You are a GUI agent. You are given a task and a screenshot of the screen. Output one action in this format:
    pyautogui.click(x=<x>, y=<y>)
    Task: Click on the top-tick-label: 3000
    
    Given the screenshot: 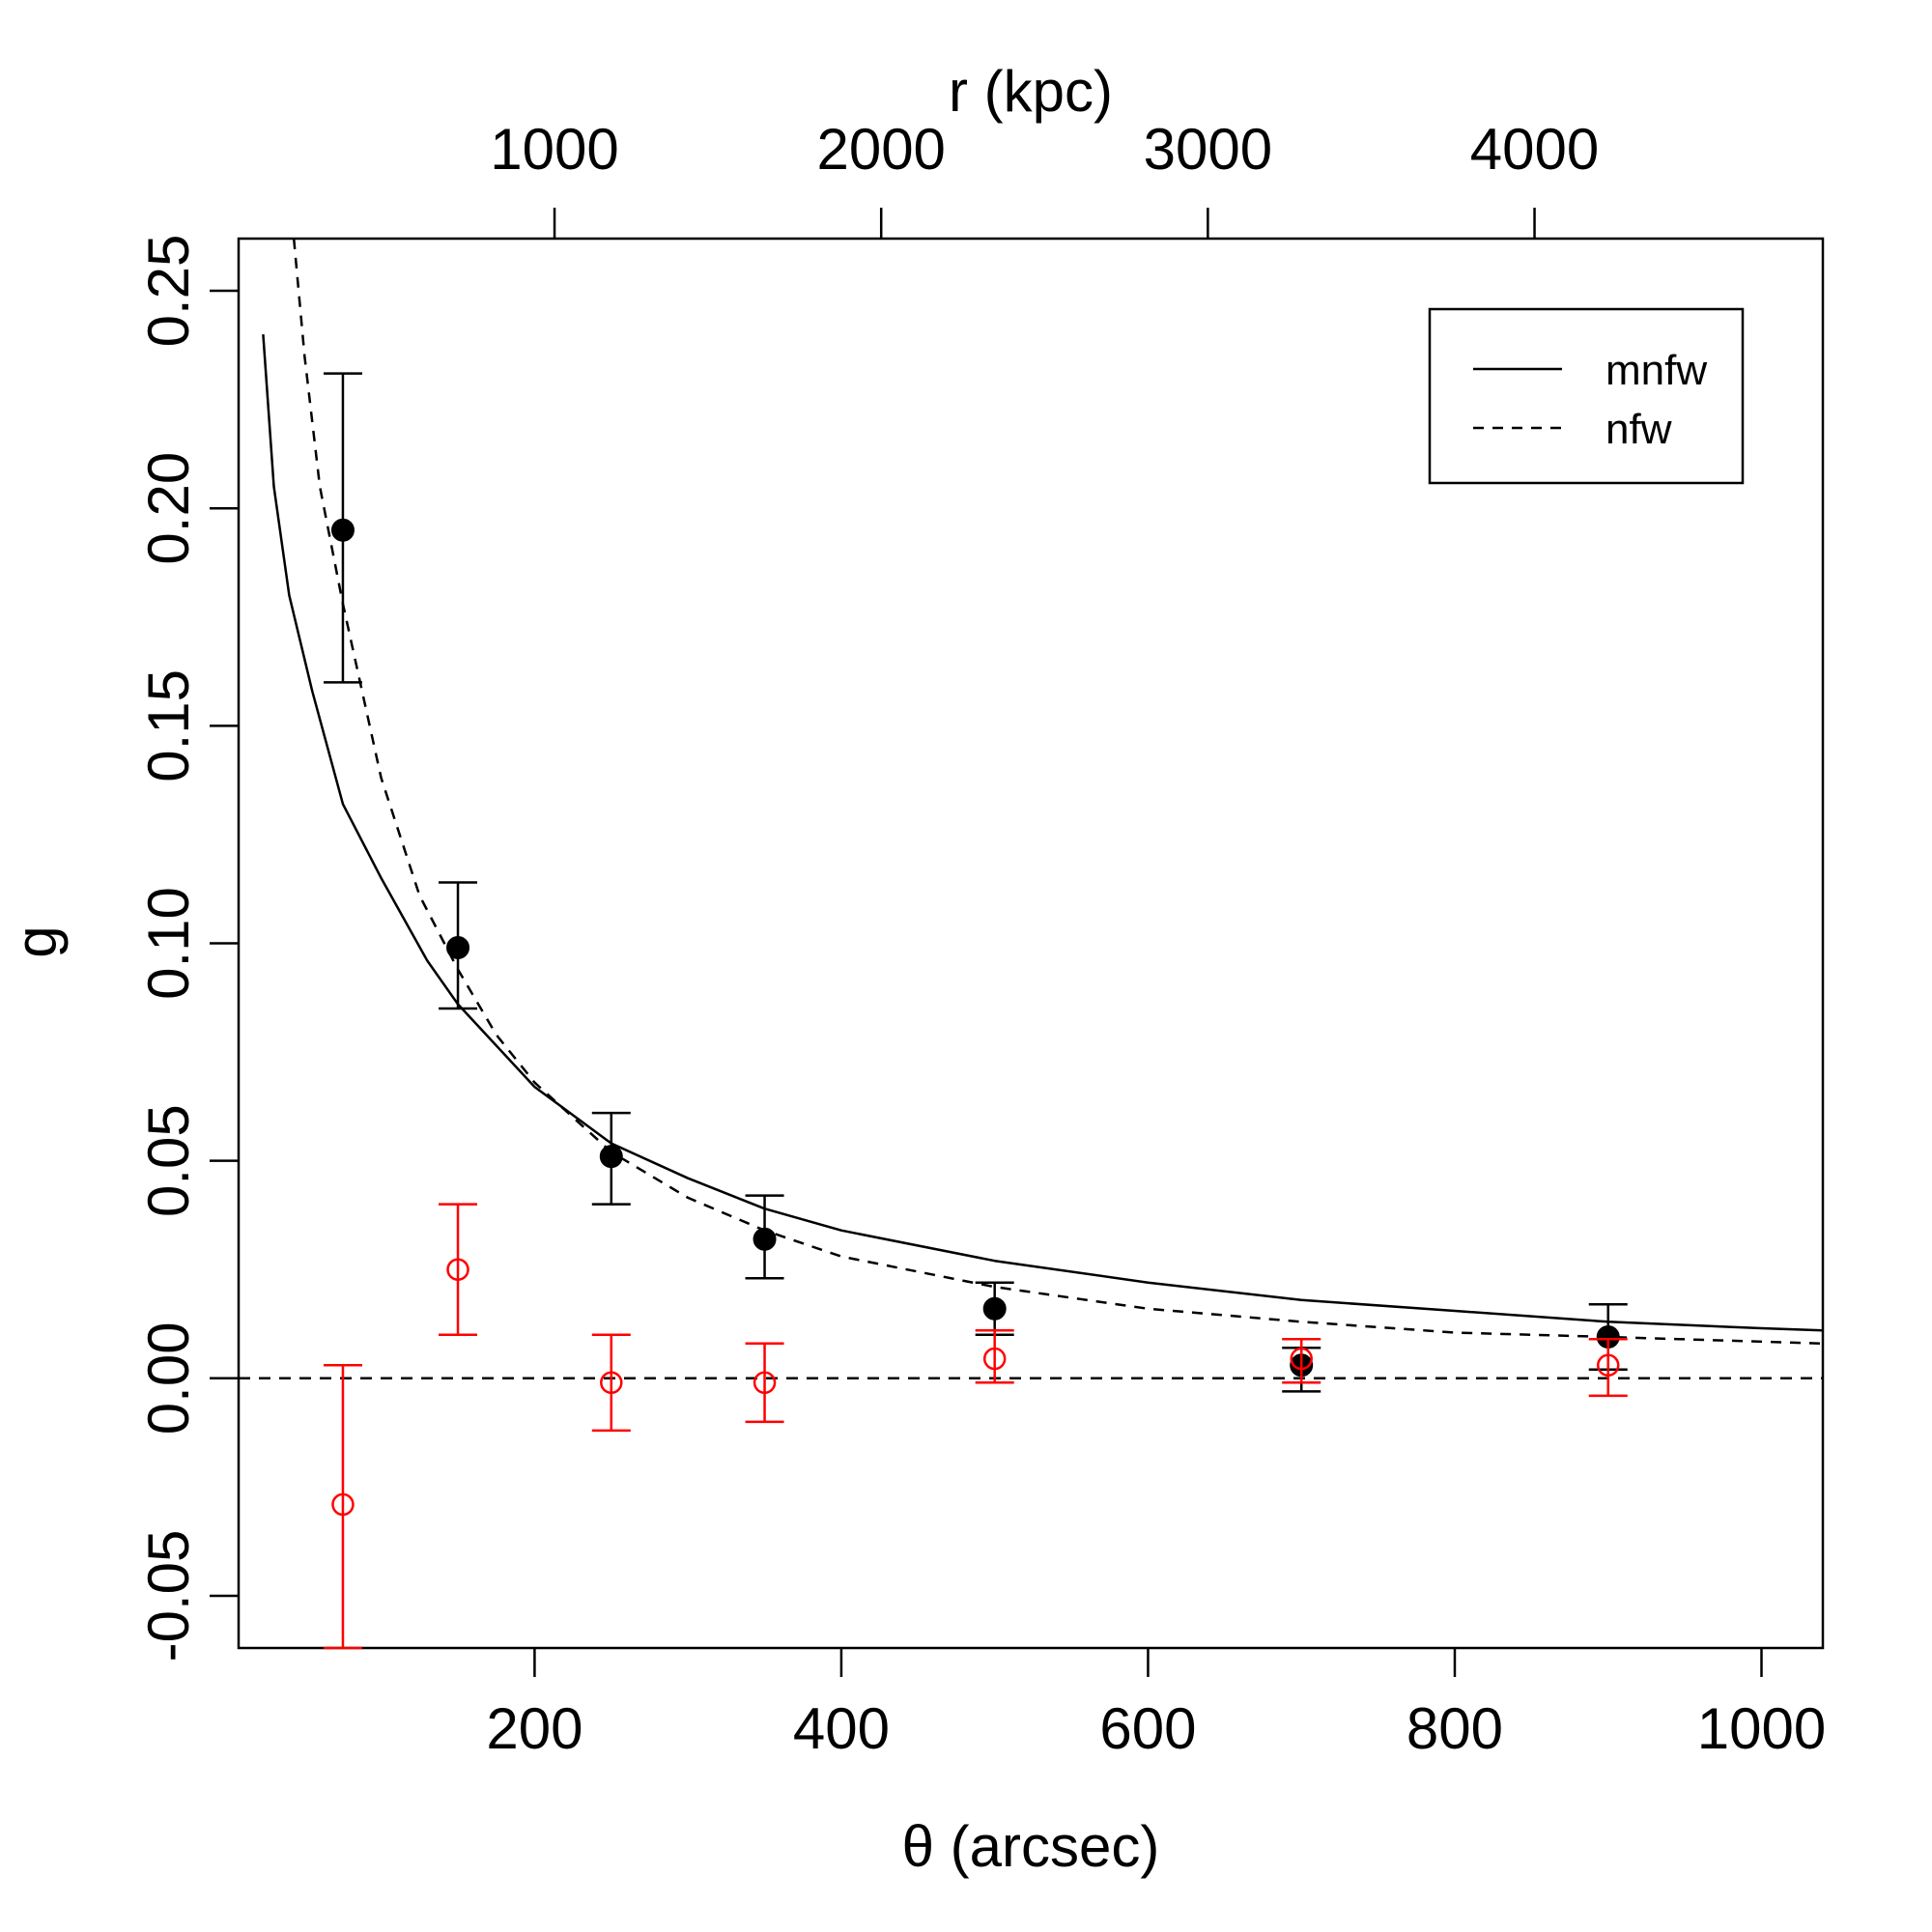 What is the action you would take?
    pyautogui.click(x=1208, y=149)
    